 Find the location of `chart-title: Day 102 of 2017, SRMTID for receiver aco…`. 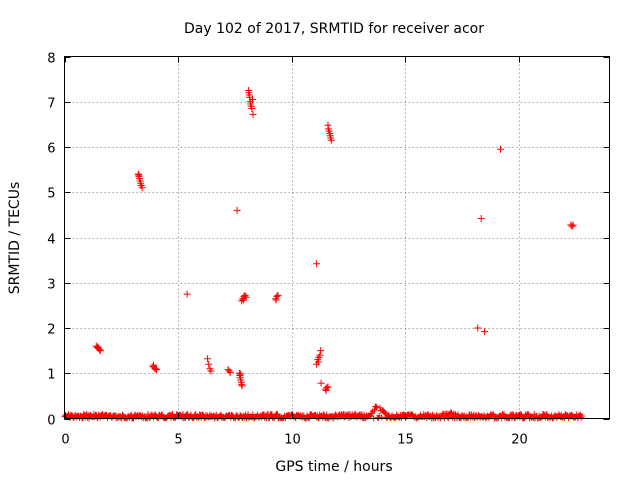

chart-title: Day 102 of 2017, SRMTID for receiver aco… is located at coordinates (334, 29).